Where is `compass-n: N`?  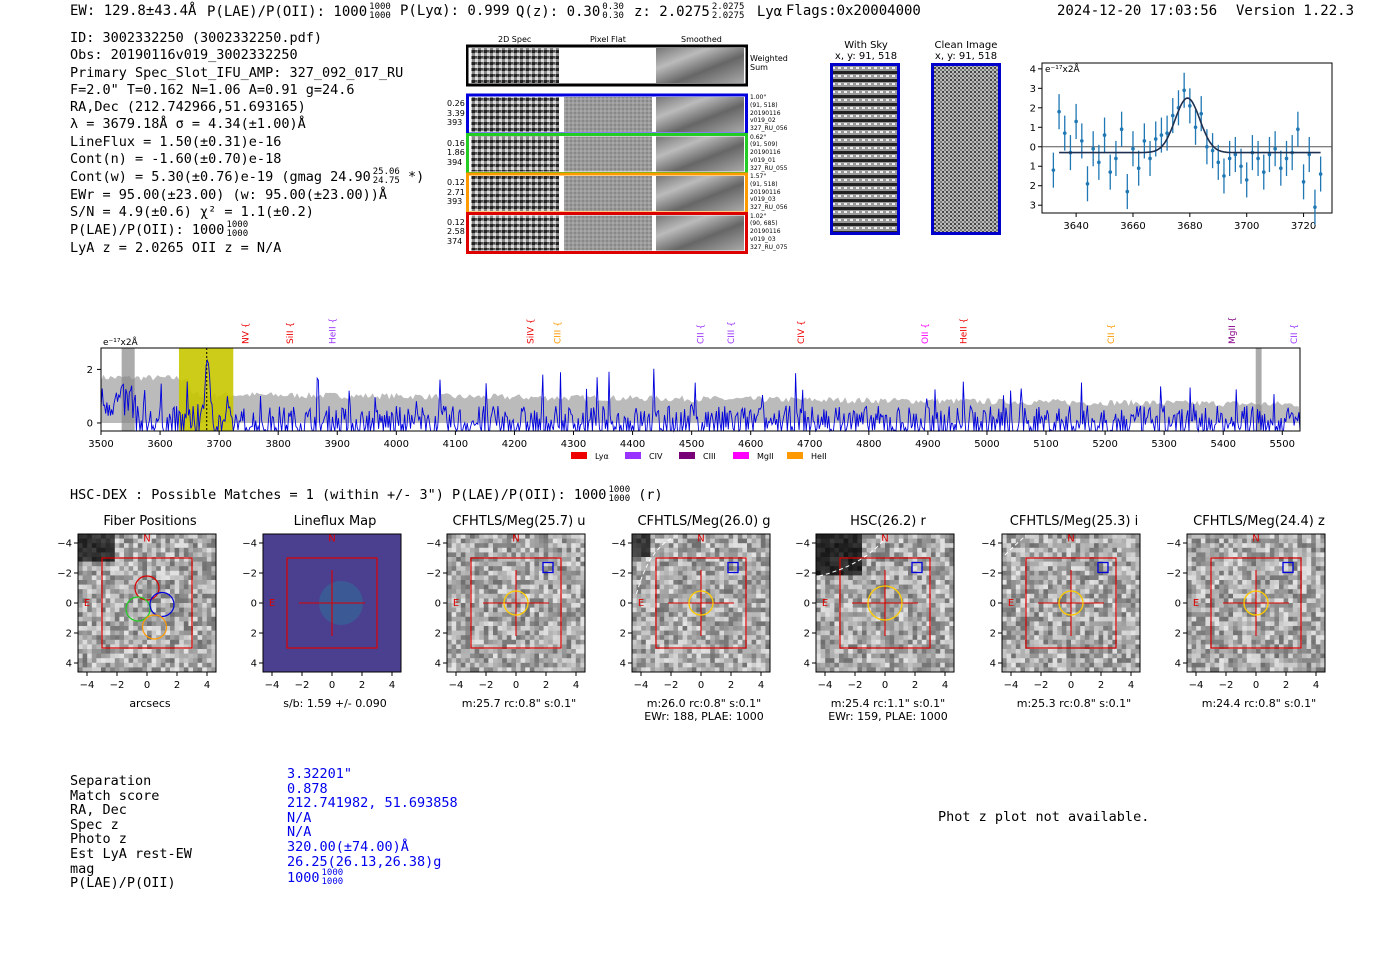
compass-n: N is located at coordinates (331, 539).